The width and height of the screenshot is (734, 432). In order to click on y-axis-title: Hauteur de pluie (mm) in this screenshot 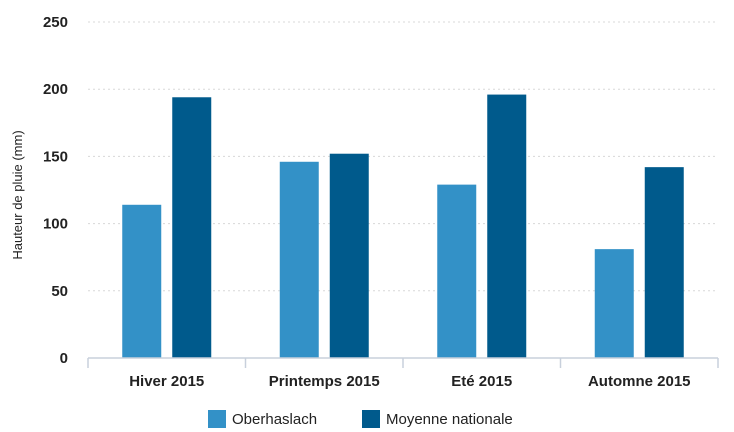, I will do `click(17, 194)`.